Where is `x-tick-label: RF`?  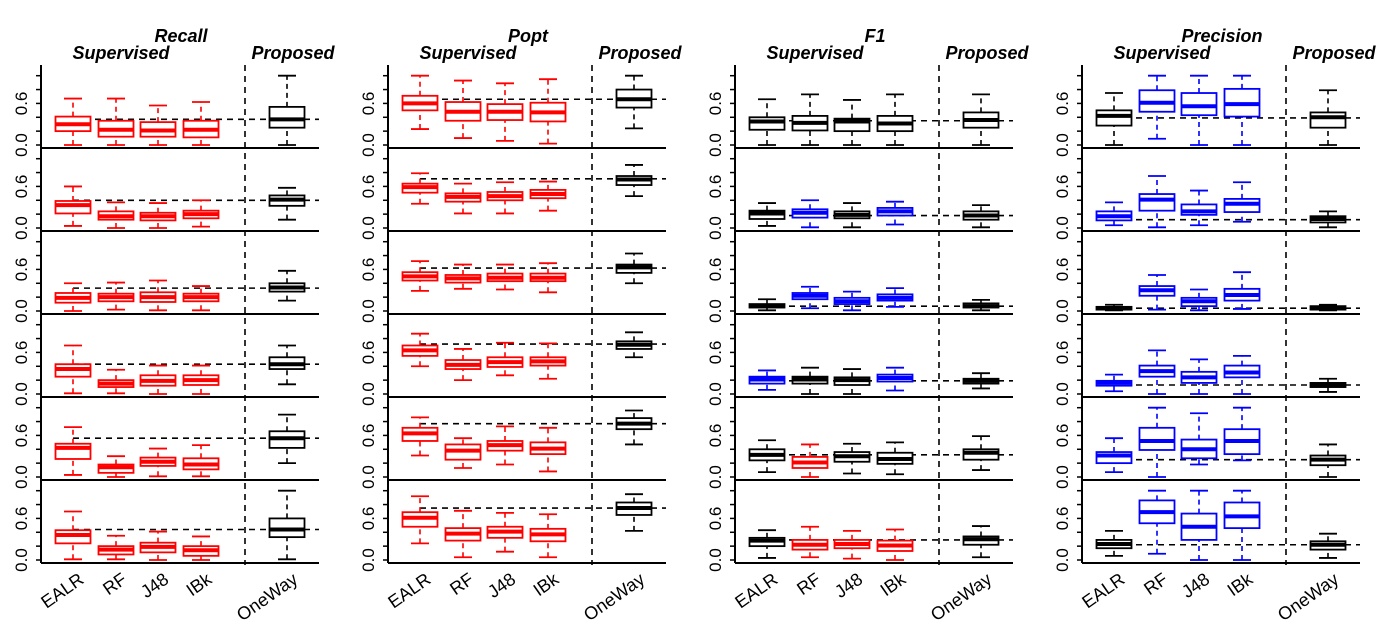
x-tick-label: RF is located at coordinates (461, 584).